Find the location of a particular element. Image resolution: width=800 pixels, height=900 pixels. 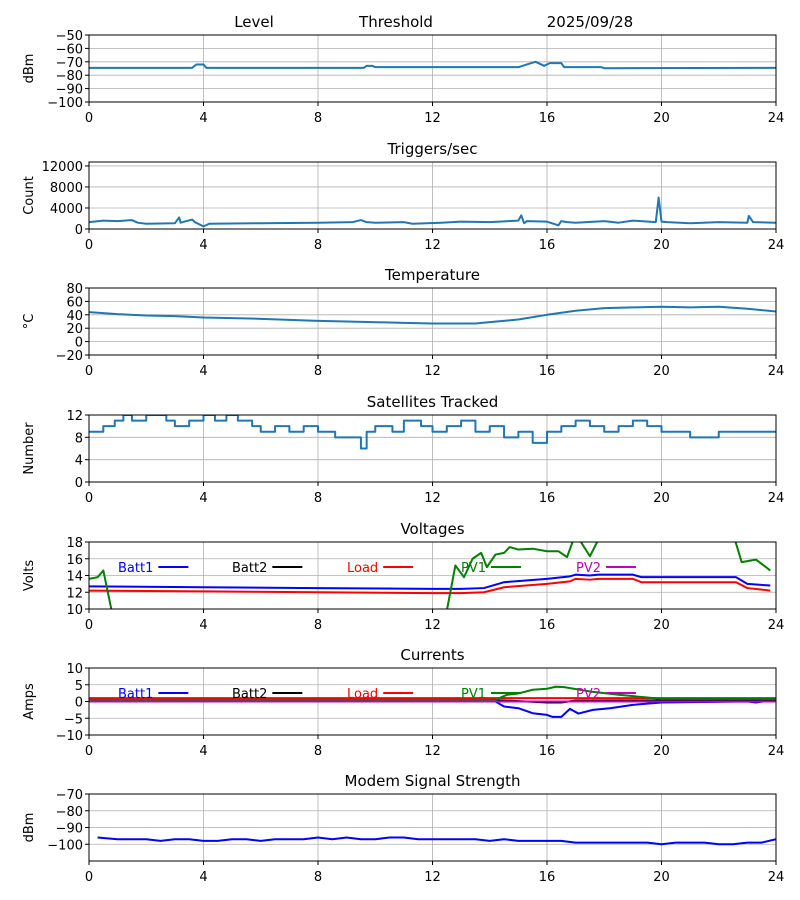

subplot-3: 0 4 8 12 16 20 24 0 4 8 12 Satellites Tracked Number is located at coordinates (403, 449).